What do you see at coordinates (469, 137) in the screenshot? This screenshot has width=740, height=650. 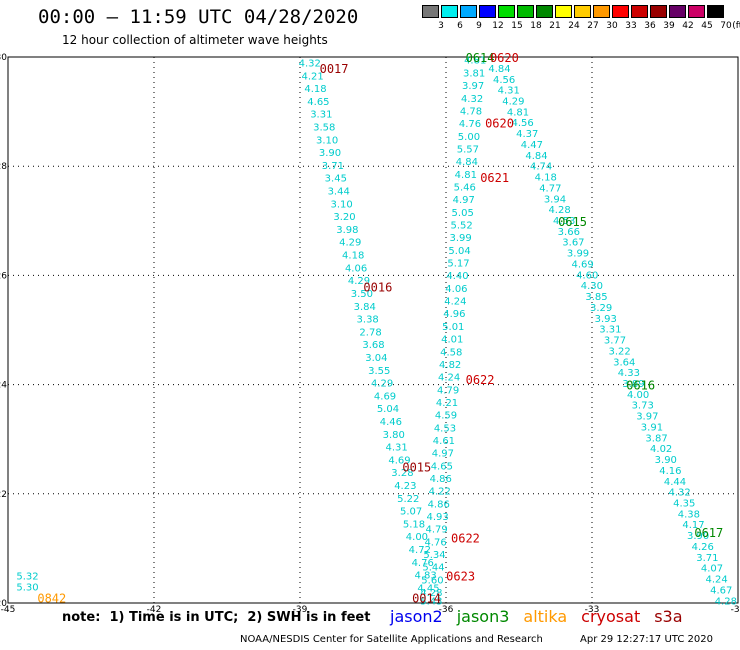 I see `wave-height-label: 5.00` at bounding box center [469, 137].